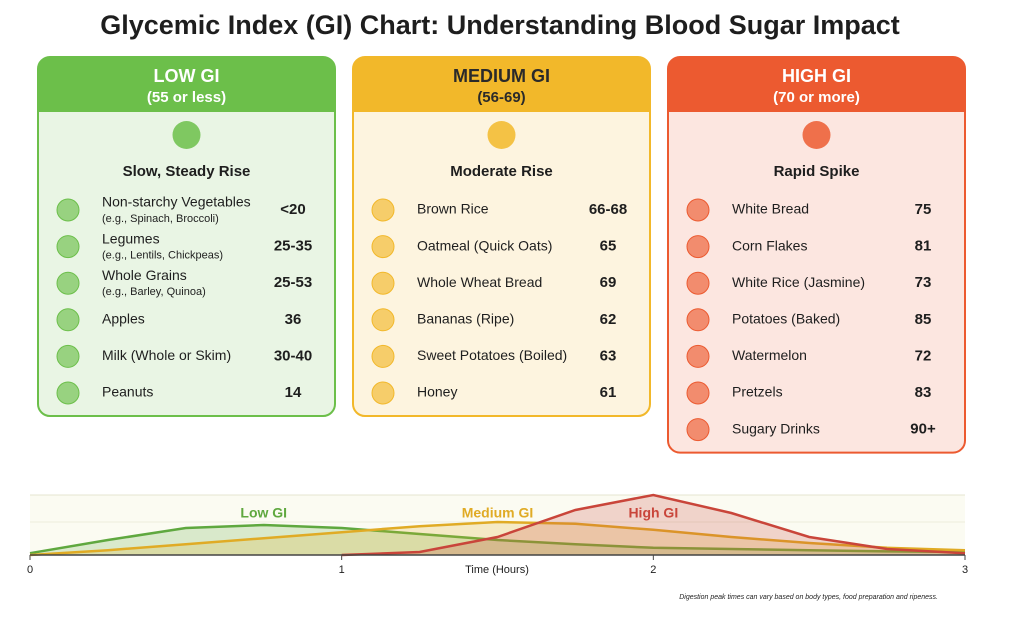 Image resolution: width=1024 pixels, height=622 pixels. What do you see at coordinates (131, 238) in the screenshot?
I see `food-name: Legumes` at bounding box center [131, 238].